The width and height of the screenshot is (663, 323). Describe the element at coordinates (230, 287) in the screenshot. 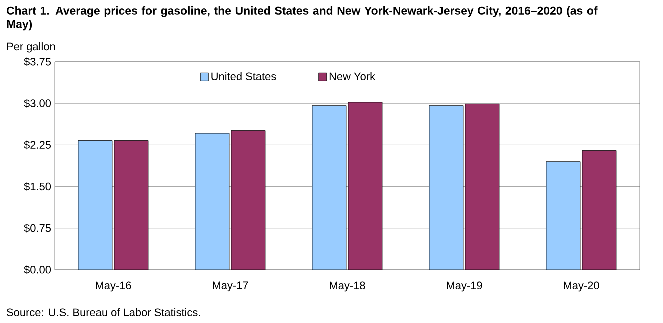

I see `x-tick-label: May-17` at that location.